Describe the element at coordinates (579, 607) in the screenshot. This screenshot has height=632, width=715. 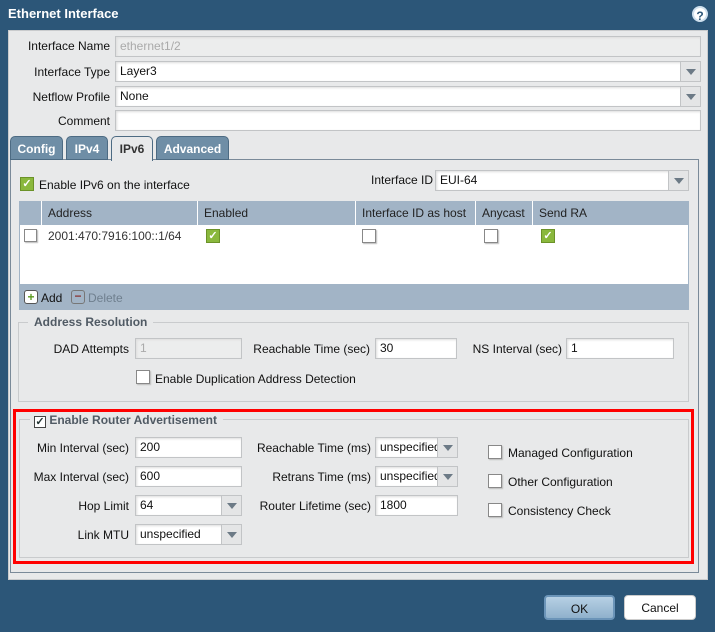
I see `ok-button: OK` at that location.